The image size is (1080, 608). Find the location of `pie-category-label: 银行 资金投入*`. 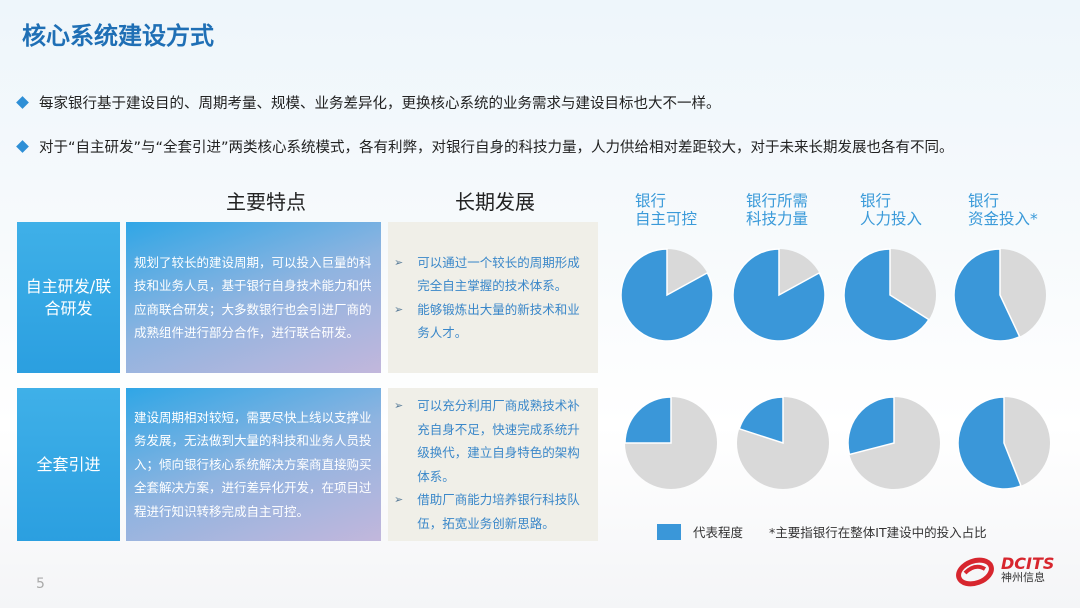

pie-category-label: 银行 资金投入* is located at coordinates (1003, 210).